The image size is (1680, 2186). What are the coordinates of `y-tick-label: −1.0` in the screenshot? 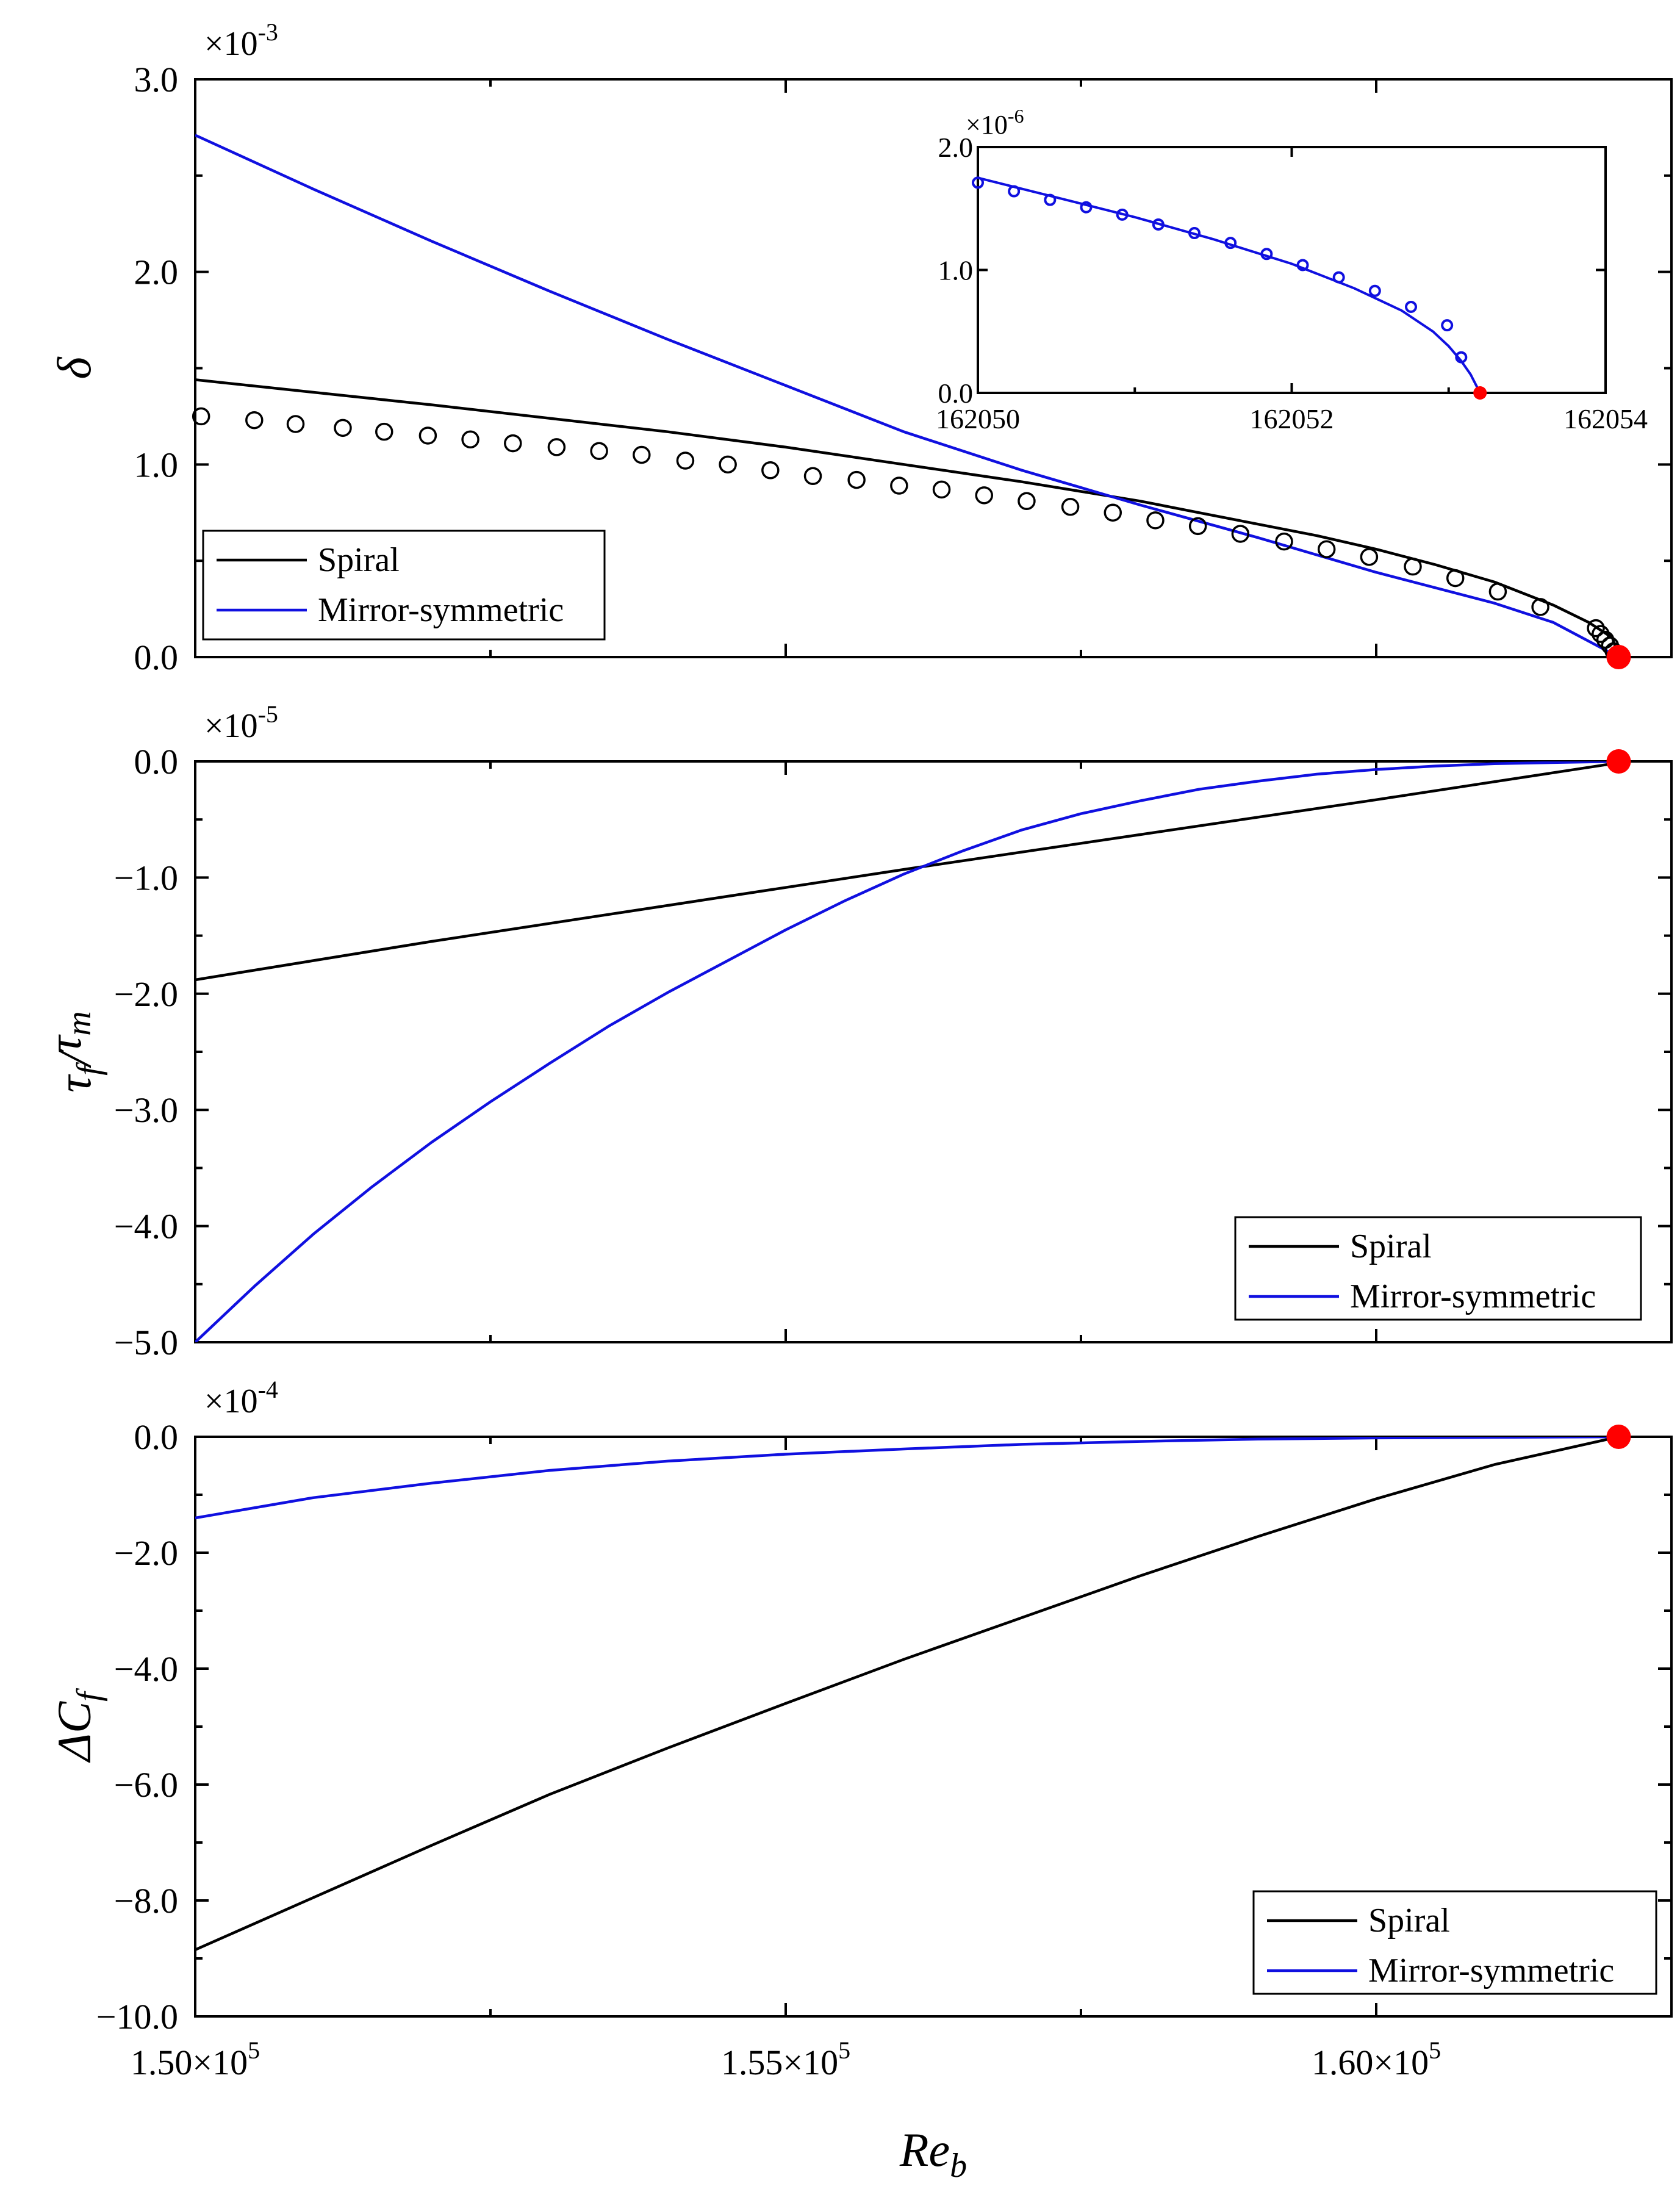 It's located at (146, 878).